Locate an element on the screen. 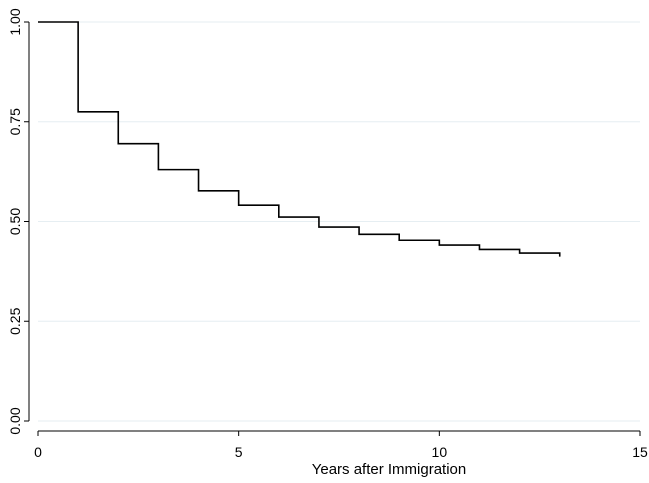 The width and height of the screenshot is (649, 483). y-tick-label-1: 0.25 is located at coordinates (15, 320).